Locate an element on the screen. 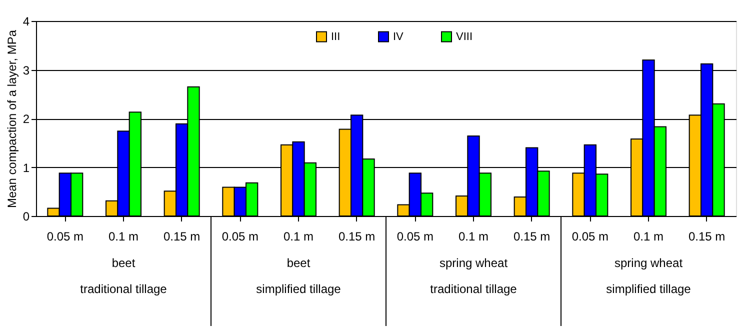 The width and height of the screenshot is (752, 329). y-tick-label: 1 is located at coordinates (26, 167).